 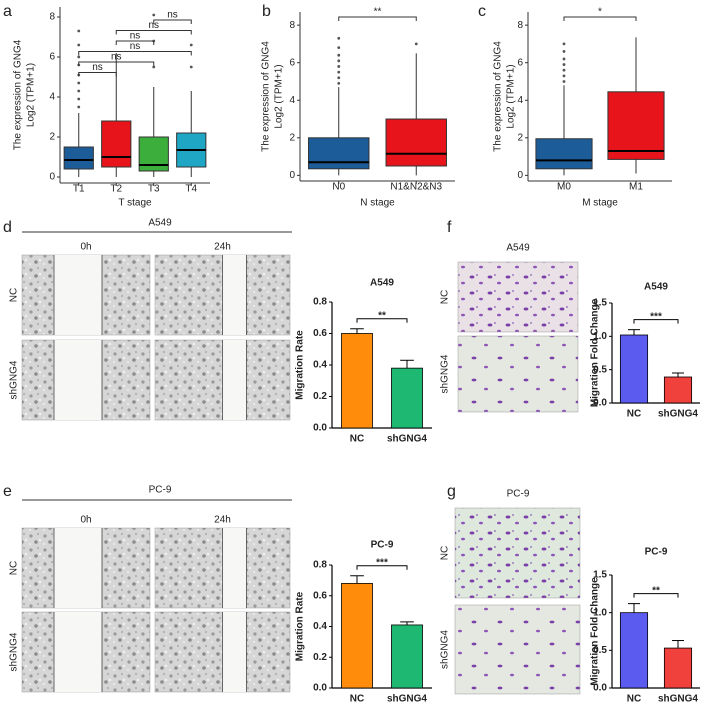 I want to click on y-tick-label: 0.8, so click(x=320, y=565).